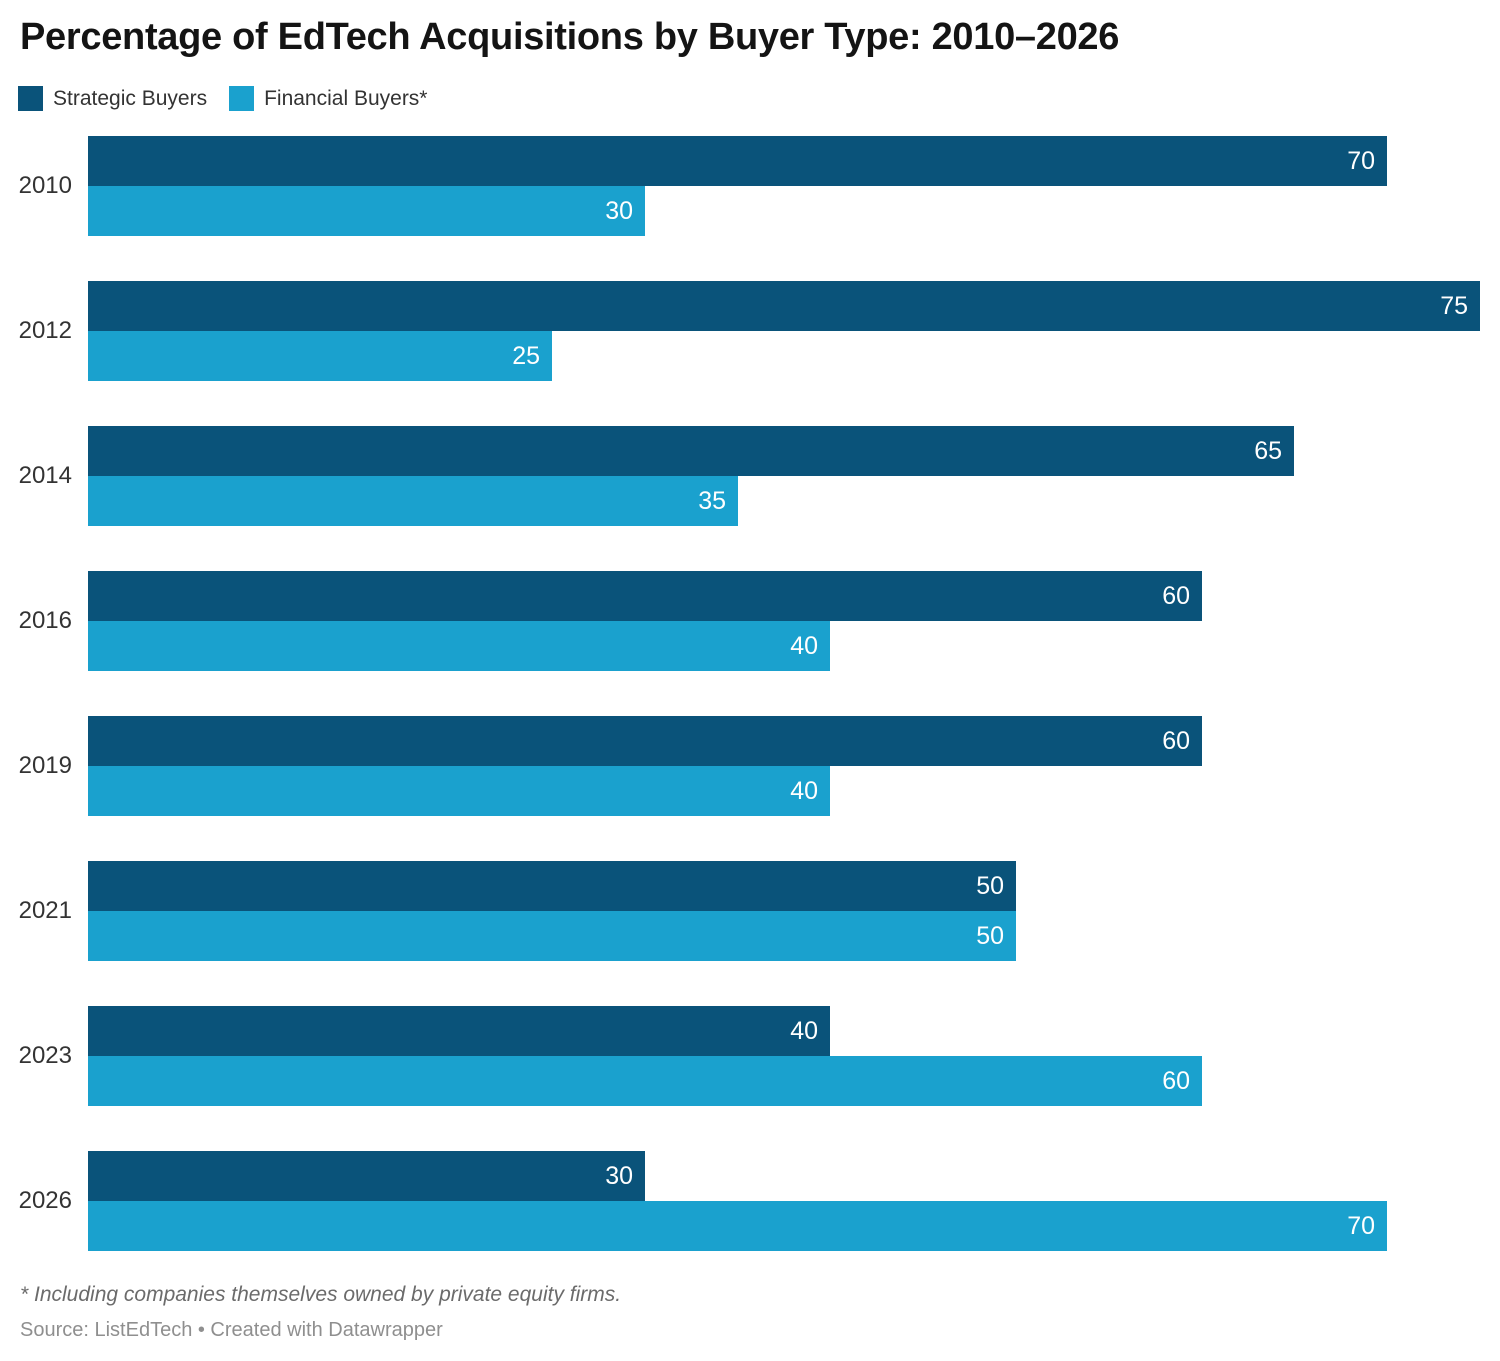 This screenshot has height=1361, width=1500. Describe the element at coordinates (242, 98) in the screenshot. I see `legend-swatch-financial-icon` at that location.